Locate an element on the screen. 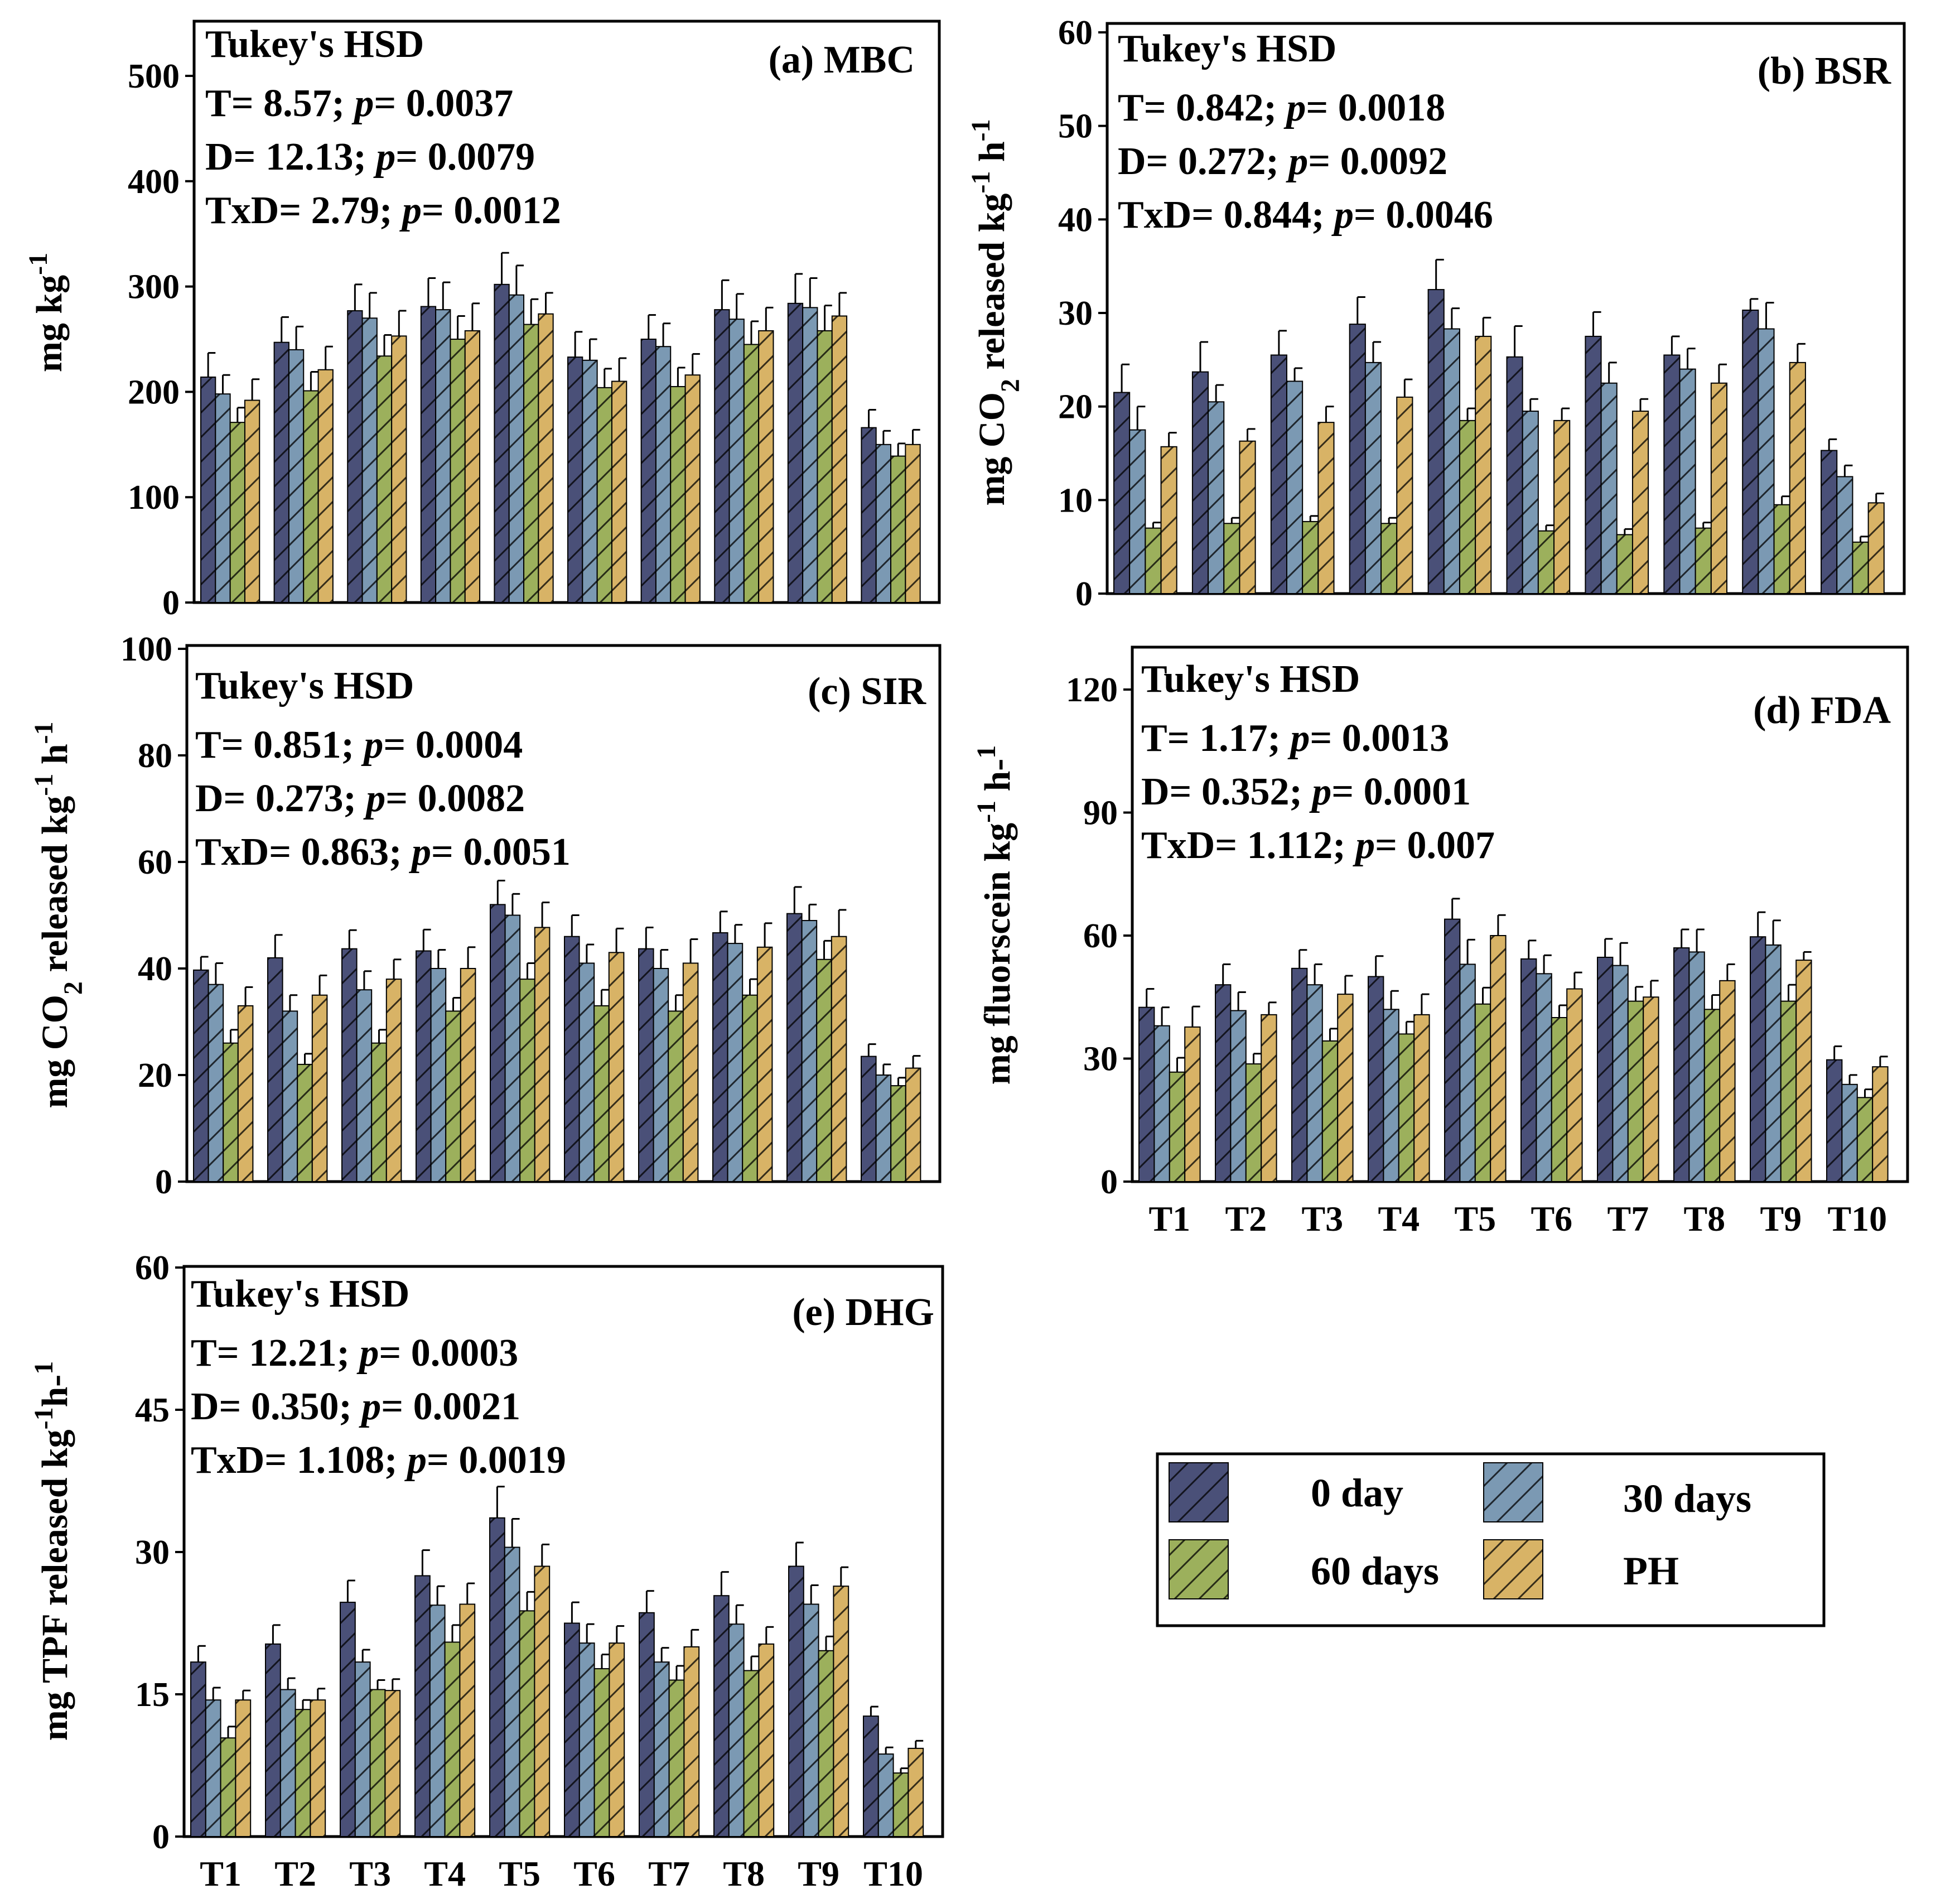  y-tick-label: 50 is located at coordinates (1075, 127).